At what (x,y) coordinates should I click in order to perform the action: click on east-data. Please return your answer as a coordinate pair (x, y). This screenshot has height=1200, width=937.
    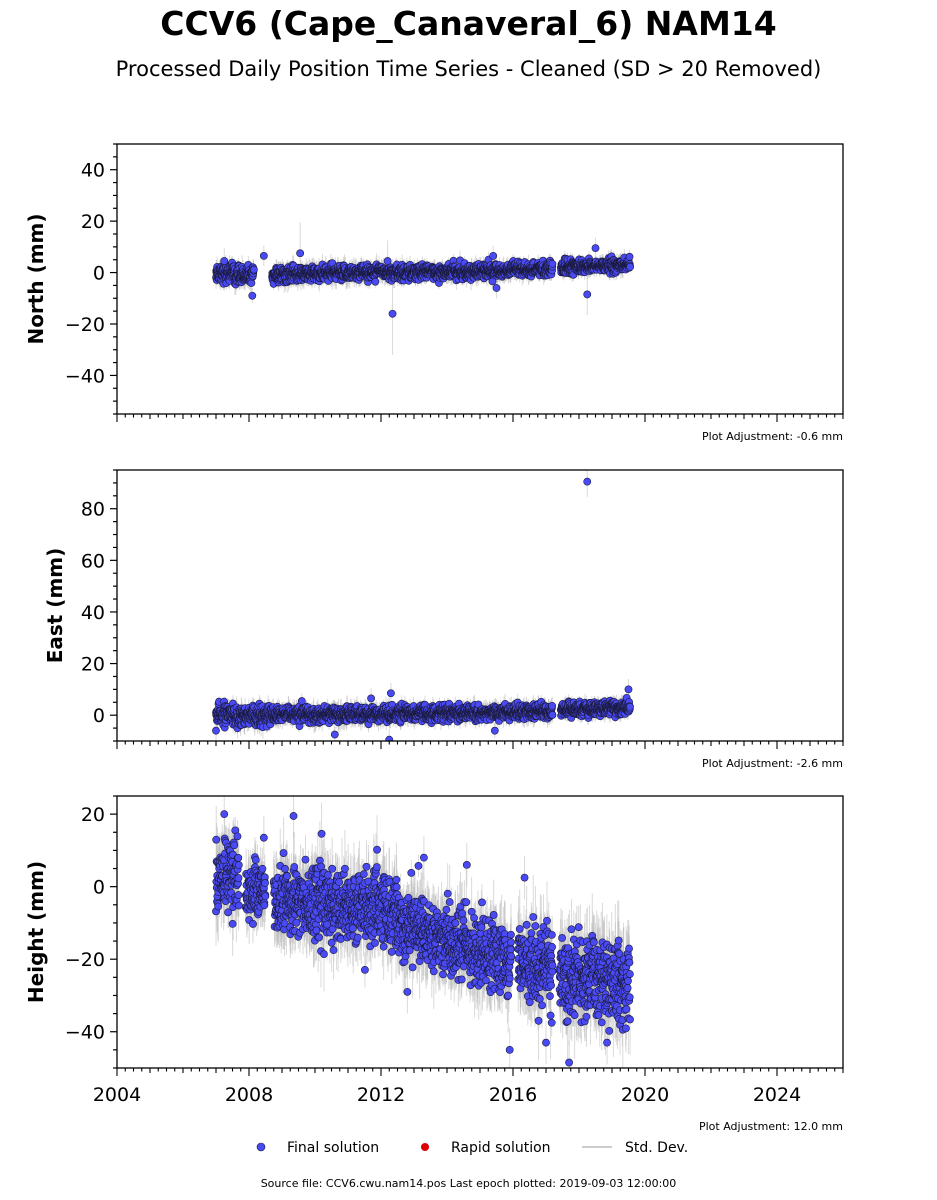
    Looking at the image, I should click on (423, 605).